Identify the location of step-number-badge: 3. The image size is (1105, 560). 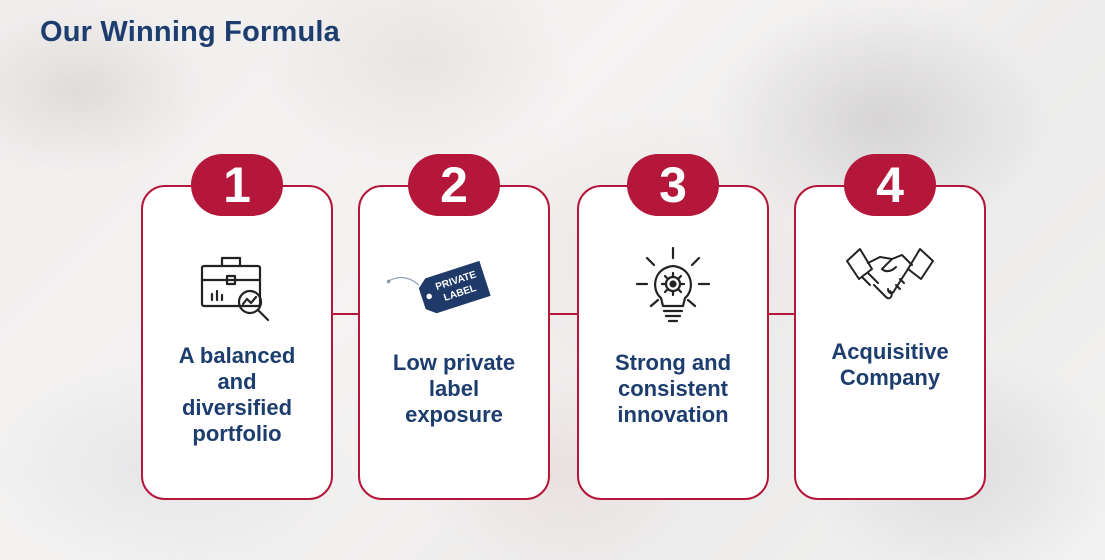
(673, 185).